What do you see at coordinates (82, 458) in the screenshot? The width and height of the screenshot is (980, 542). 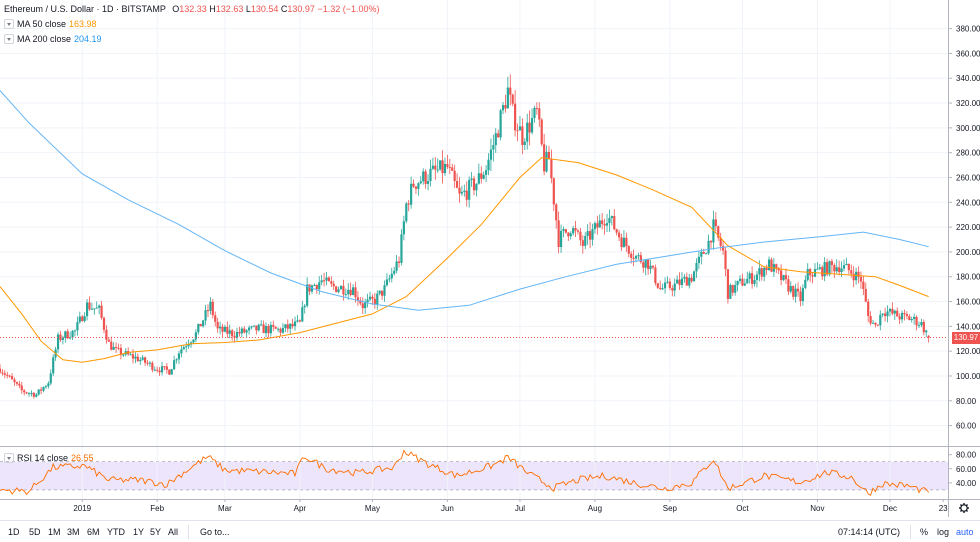 I see `rsi-value: 26.55` at bounding box center [82, 458].